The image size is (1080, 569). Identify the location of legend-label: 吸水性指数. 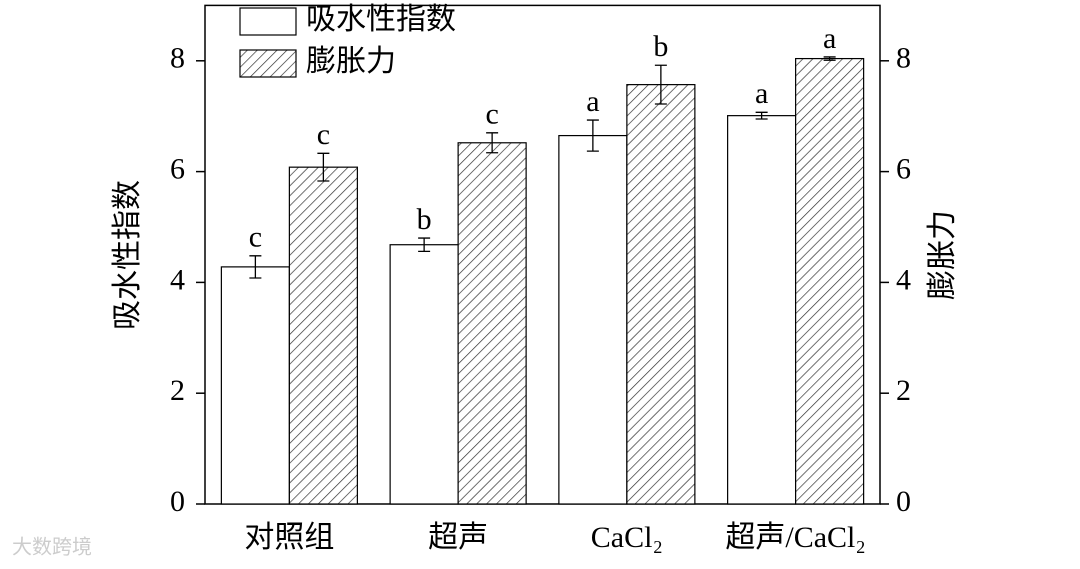
(381, 19).